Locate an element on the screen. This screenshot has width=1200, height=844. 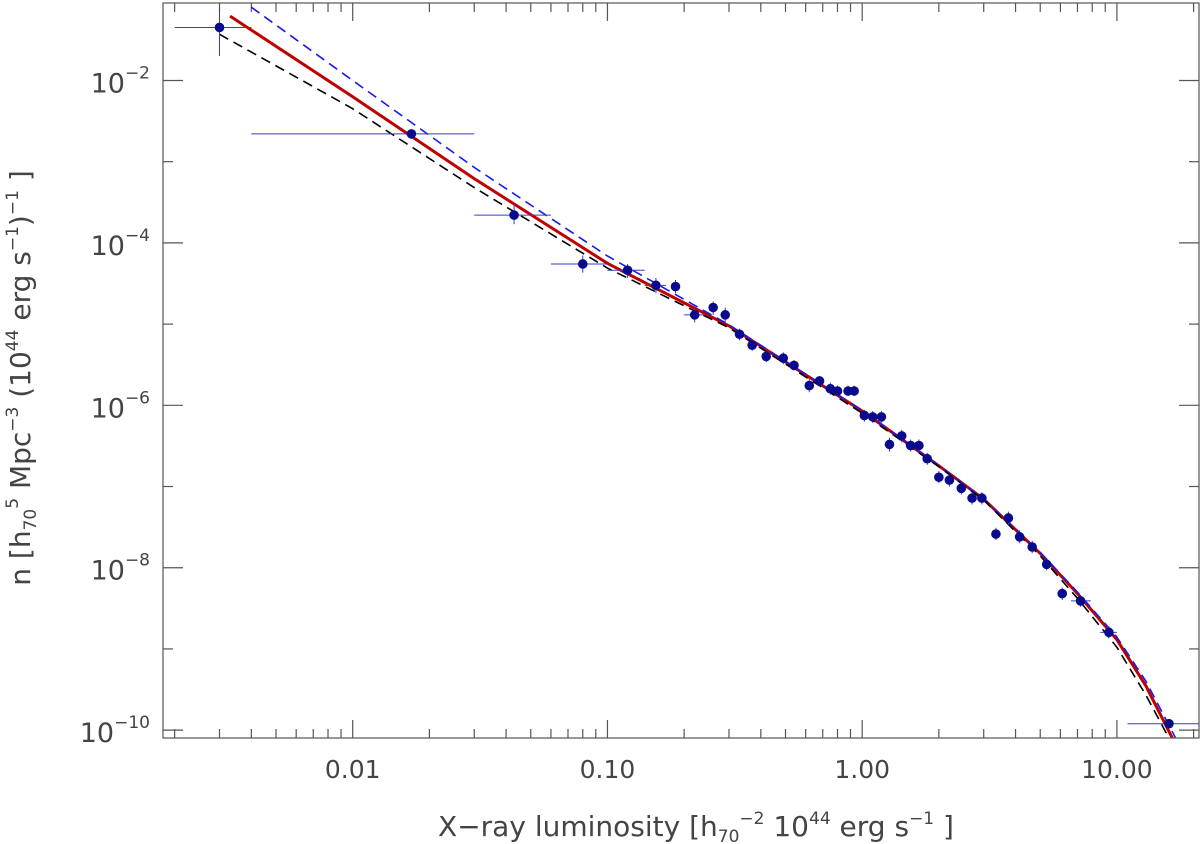
x-tick-label: 0.01 is located at coordinates (353, 769).